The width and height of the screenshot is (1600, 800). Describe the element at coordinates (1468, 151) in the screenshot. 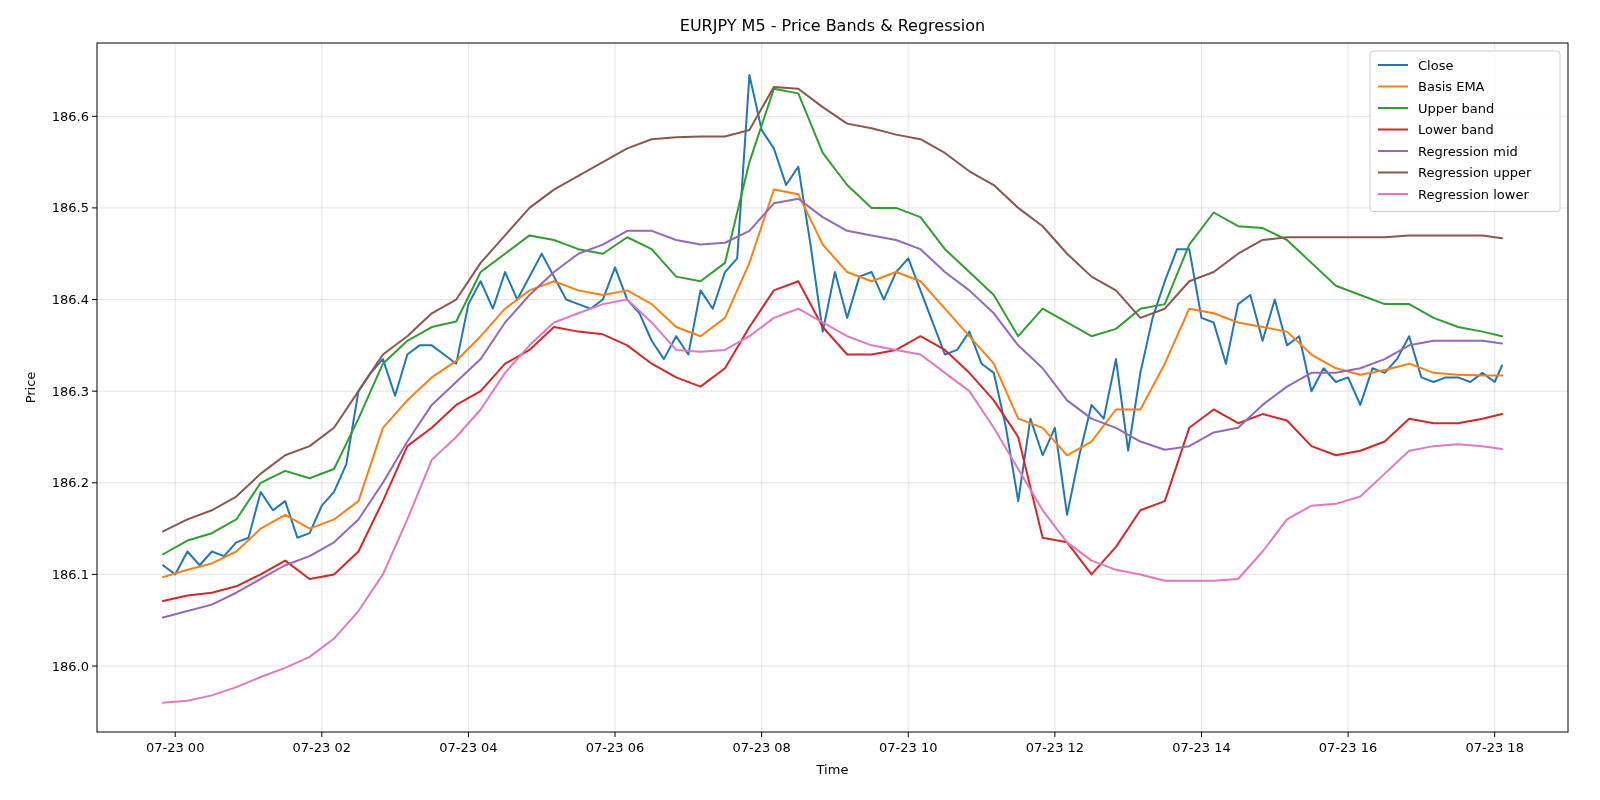

I see `legend-label: Regression mid` at that location.